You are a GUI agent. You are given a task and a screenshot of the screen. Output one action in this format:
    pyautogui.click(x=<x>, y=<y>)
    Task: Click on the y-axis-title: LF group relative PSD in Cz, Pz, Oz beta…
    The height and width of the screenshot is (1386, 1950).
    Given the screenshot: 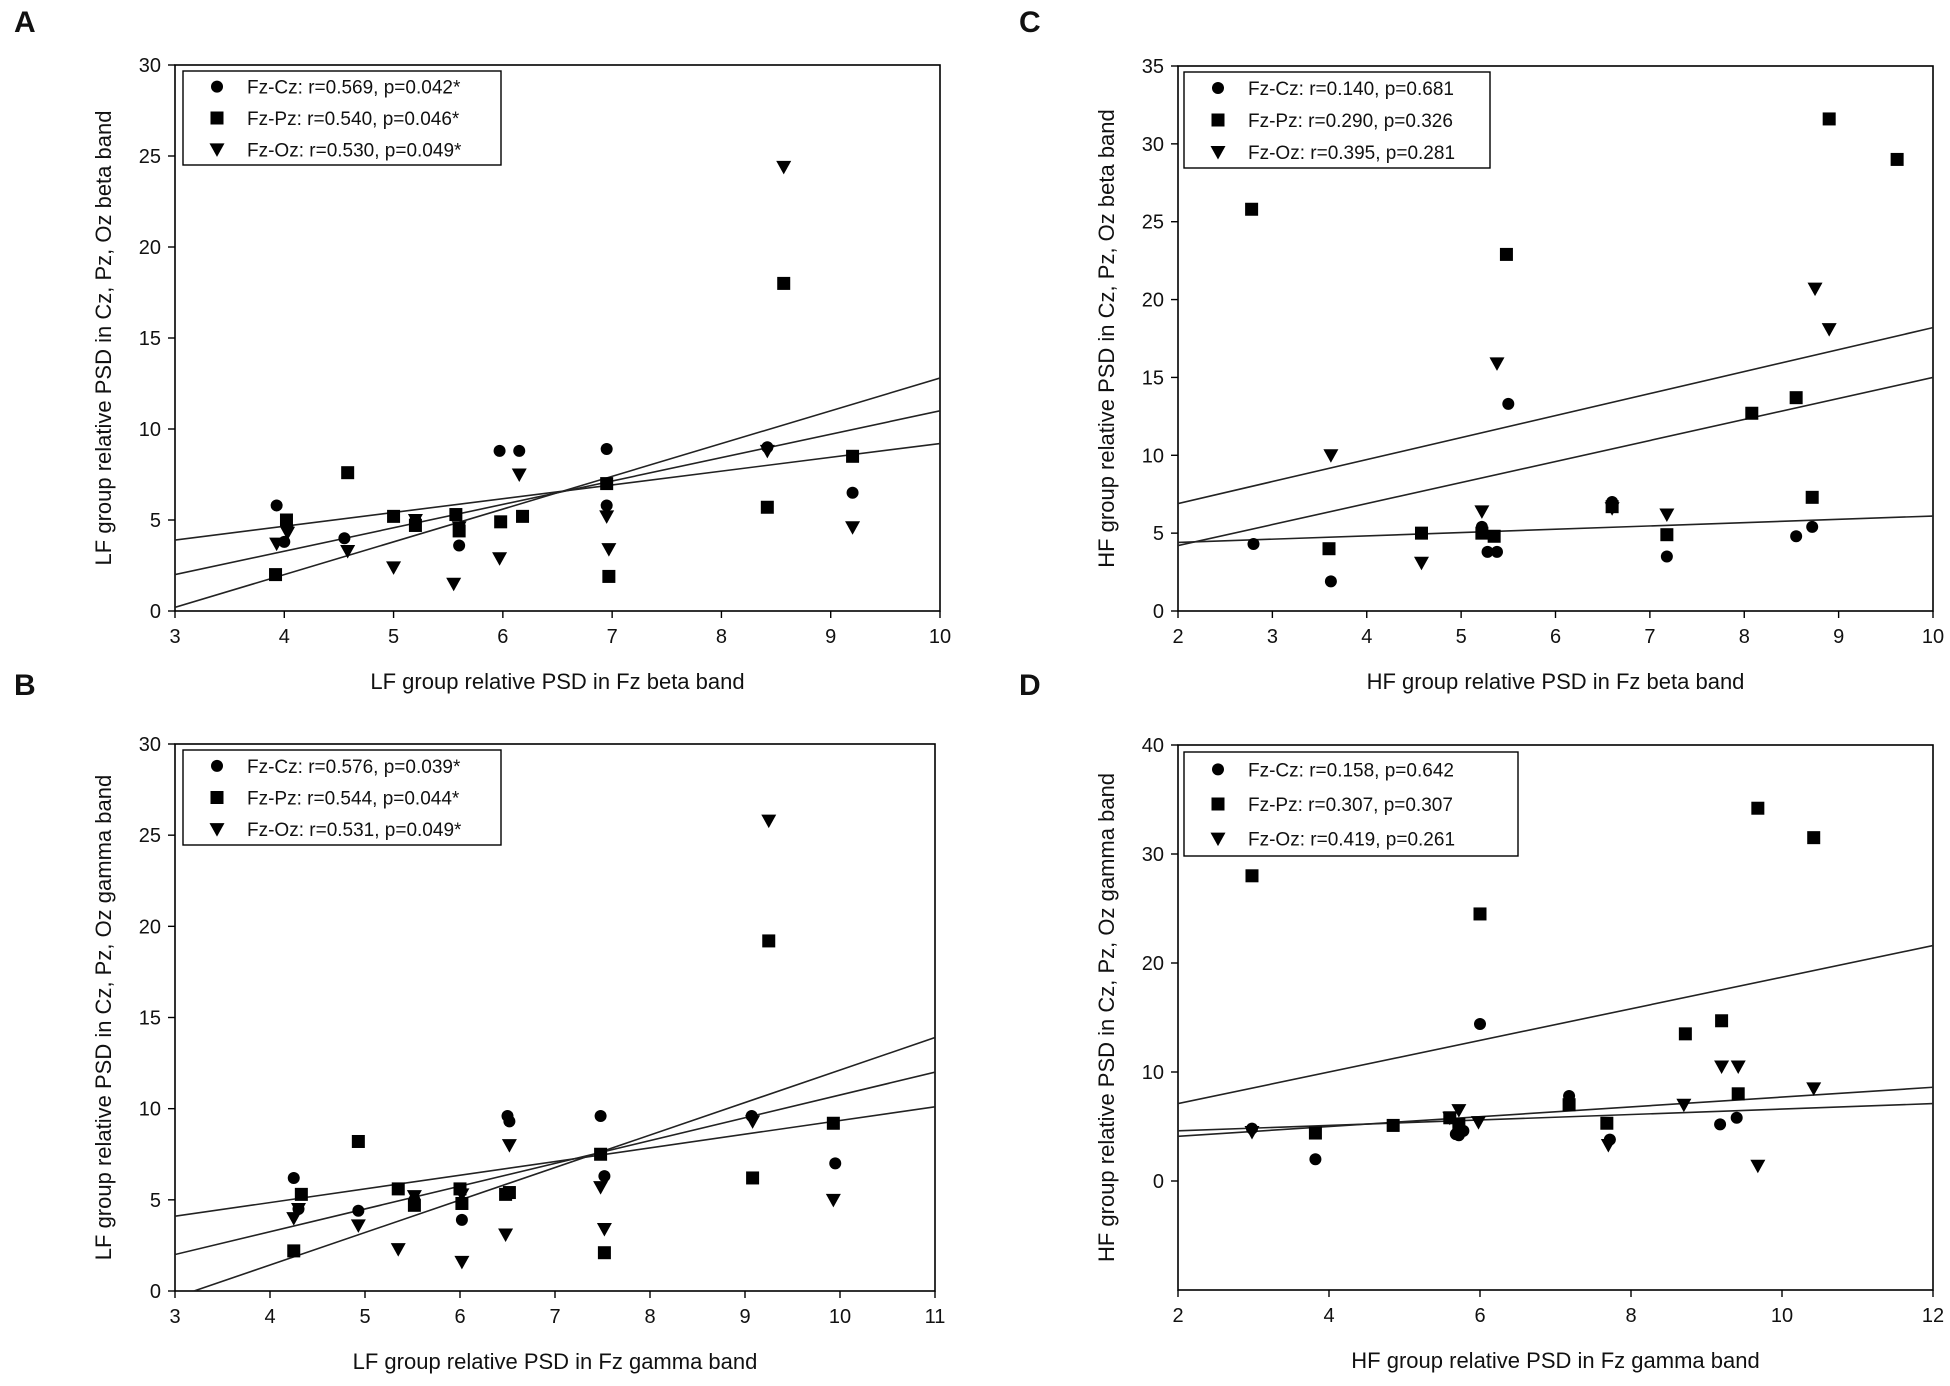 What is the action you would take?
    pyautogui.click(x=103, y=338)
    